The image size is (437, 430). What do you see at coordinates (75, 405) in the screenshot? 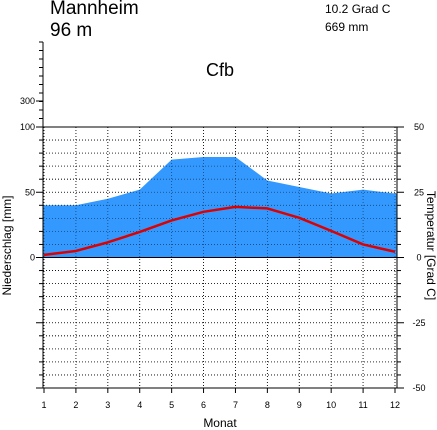
I see `x-tick-label: 2` at bounding box center [75, 405].